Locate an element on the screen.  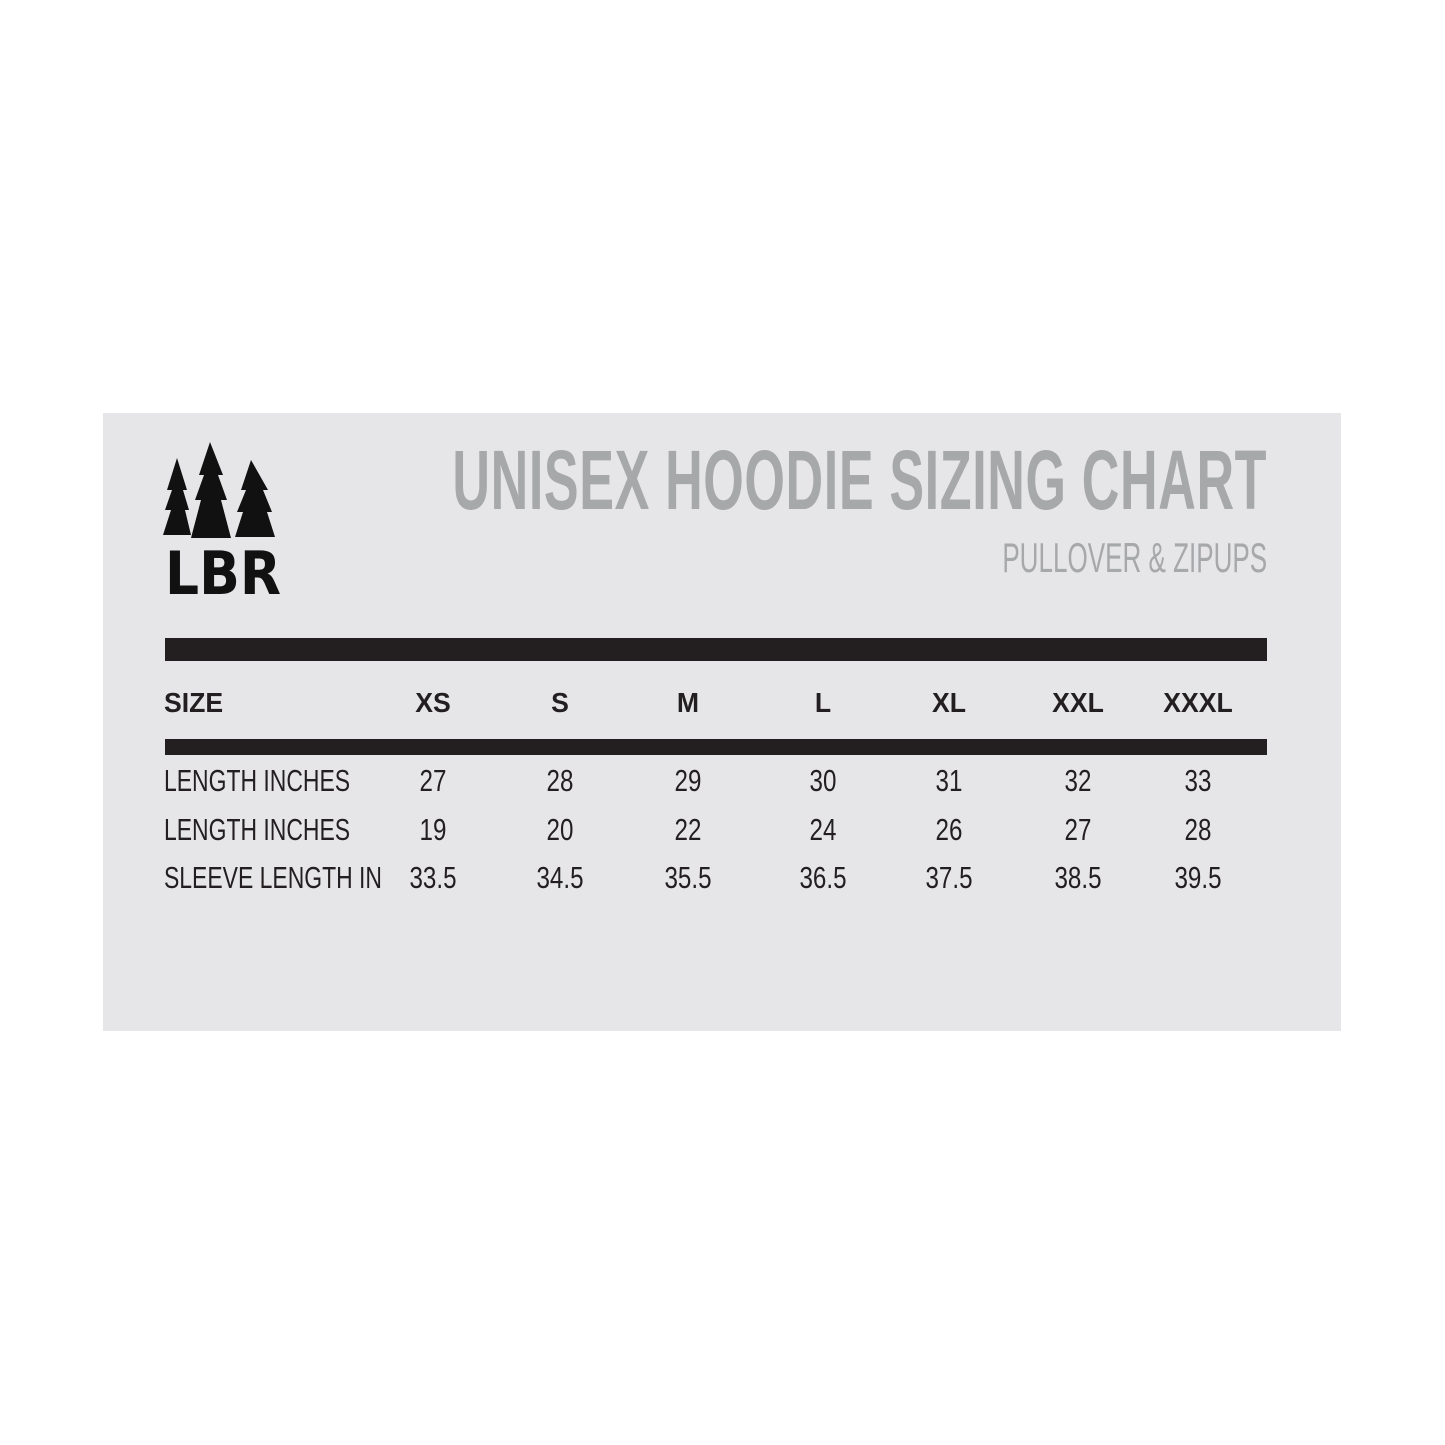
header-divider is located at coordinates (716, 747).